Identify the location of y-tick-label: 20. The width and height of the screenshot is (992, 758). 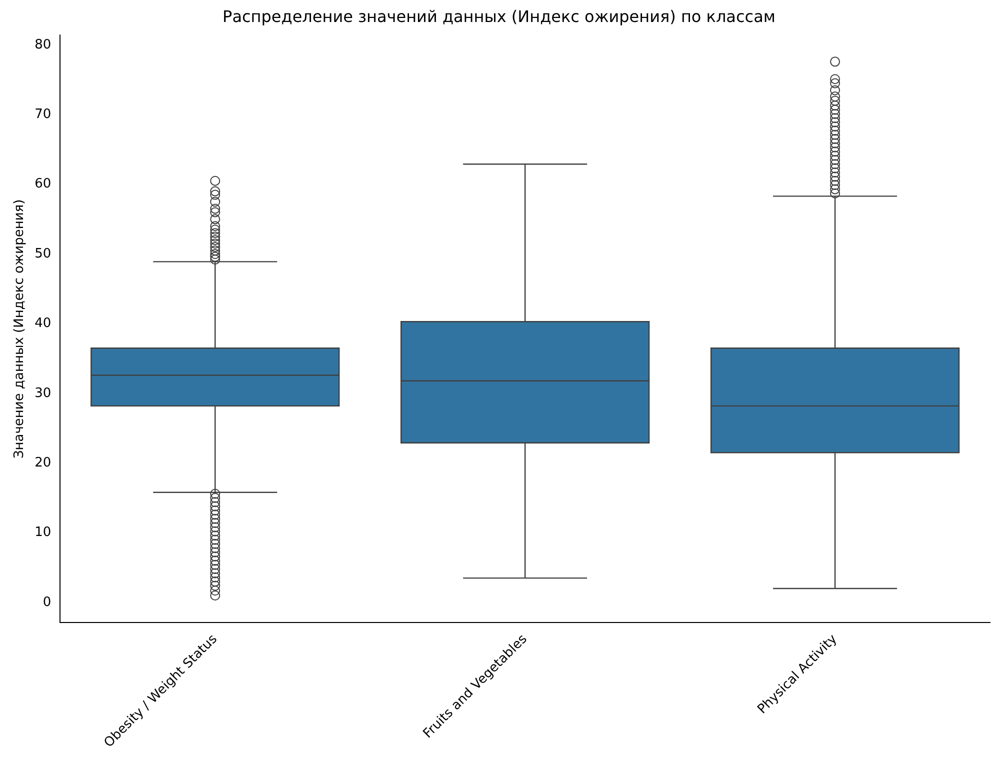
(43, 462).